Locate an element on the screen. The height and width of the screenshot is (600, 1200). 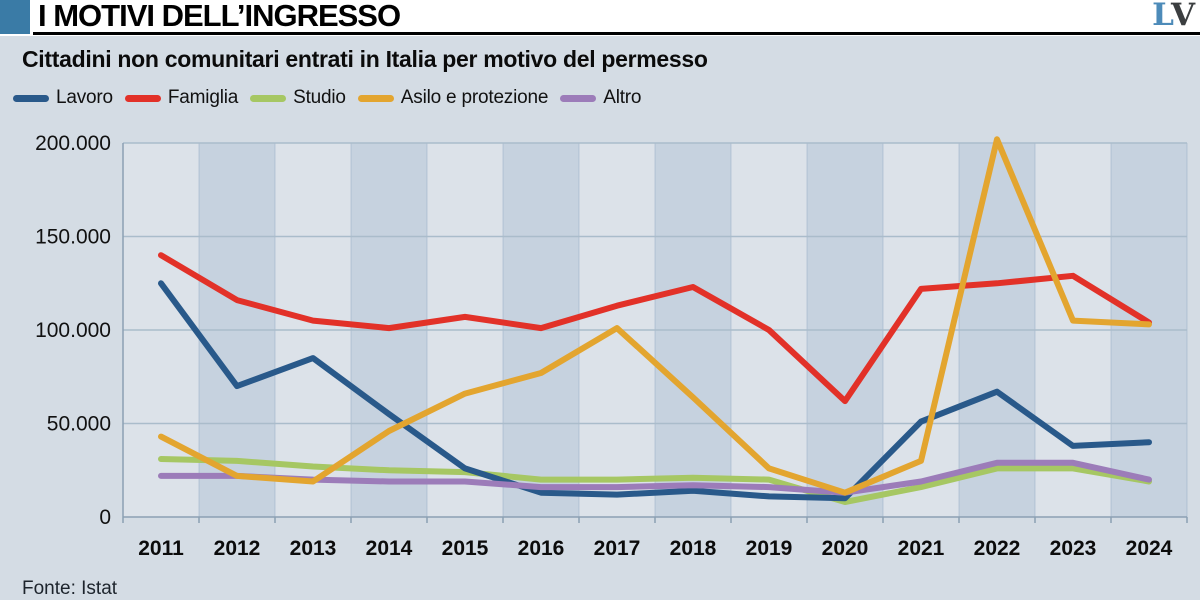
logo-letter-v: V is located at coordinates (1182, 16).